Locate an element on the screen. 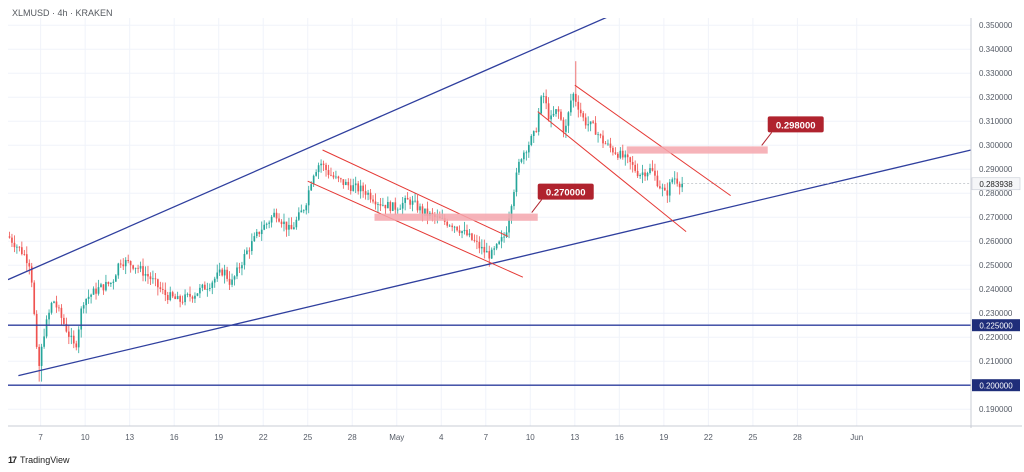 The image size is (1024, 472). price-tick-label: 0.340000 is located at coordinates (996, 49).